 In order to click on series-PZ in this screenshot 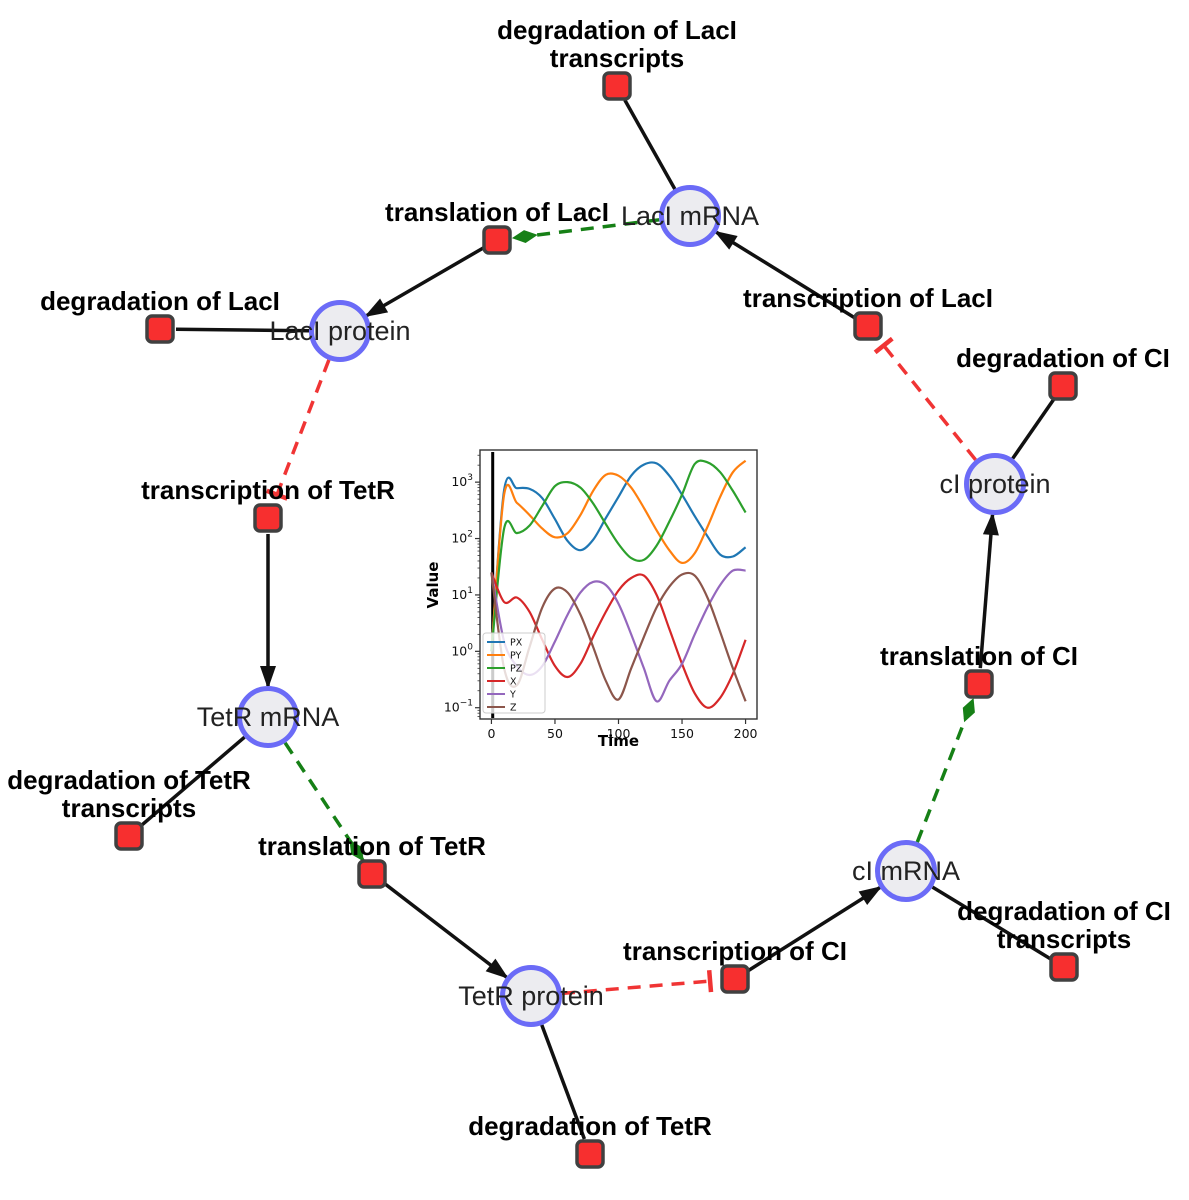, I will do `click(618, 555)`.